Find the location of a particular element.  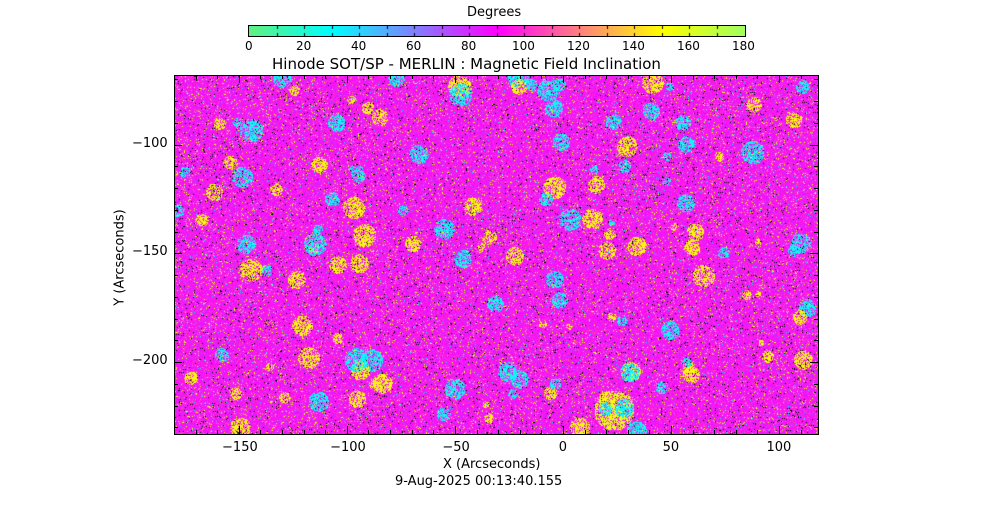

x-tick-label: −150 is located at coordinates (240, 447).